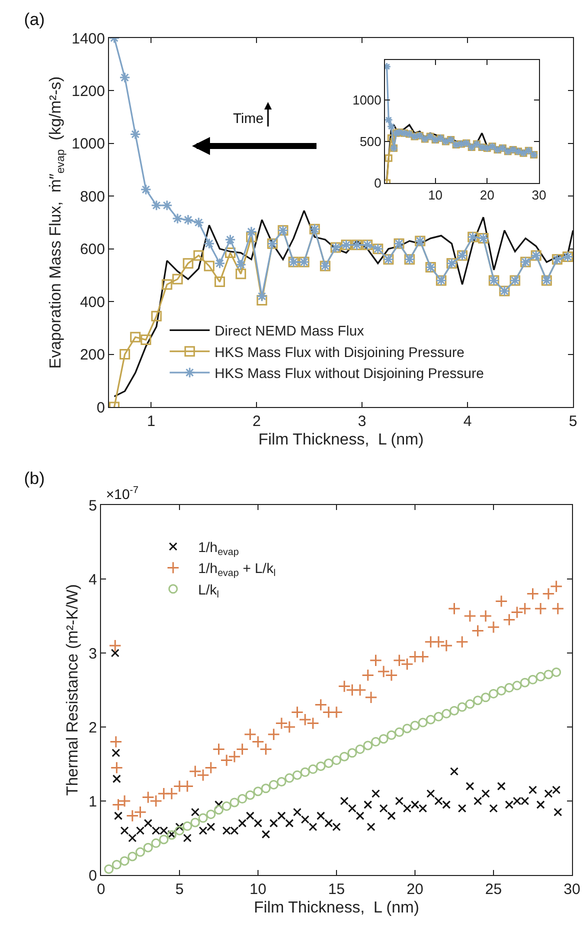 The image size is (586, 930). I want to click on y-tick-label: 200, so click(92, 355).